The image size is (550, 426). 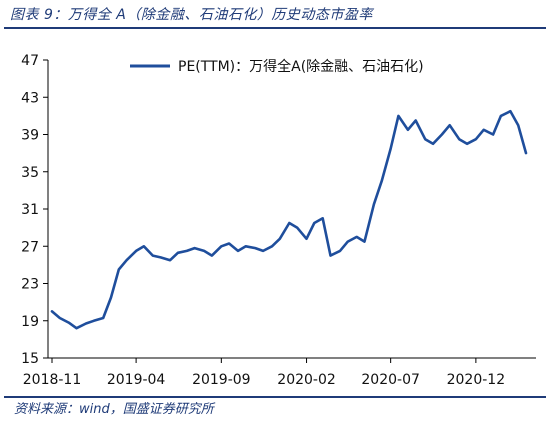 What do you see at coordinates (301, 66) in the screenshot?
I see `legend-label: PE(TTM)：万得全A(除金融、石油石化)` at bounding box center [301, 66].